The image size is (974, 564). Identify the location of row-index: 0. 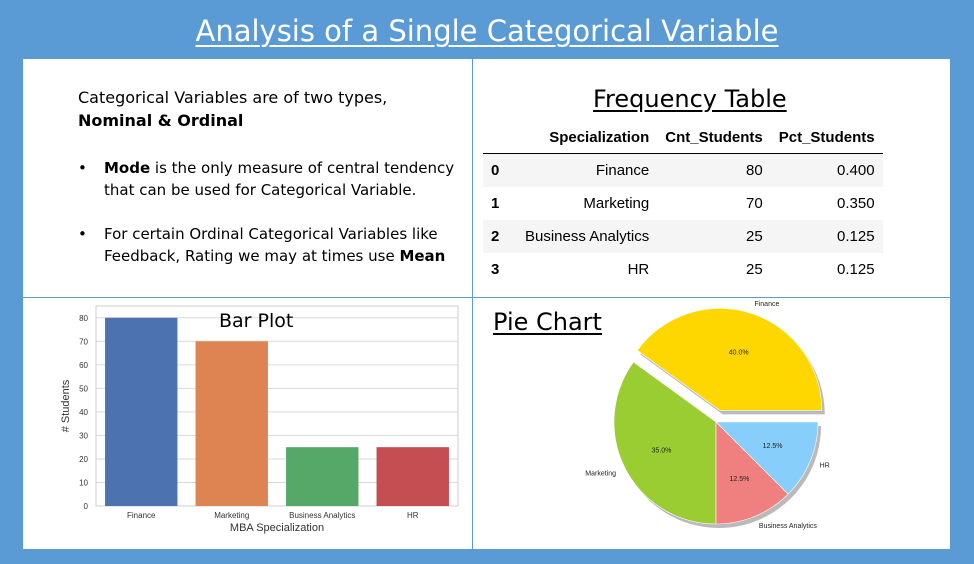
(495, 170).